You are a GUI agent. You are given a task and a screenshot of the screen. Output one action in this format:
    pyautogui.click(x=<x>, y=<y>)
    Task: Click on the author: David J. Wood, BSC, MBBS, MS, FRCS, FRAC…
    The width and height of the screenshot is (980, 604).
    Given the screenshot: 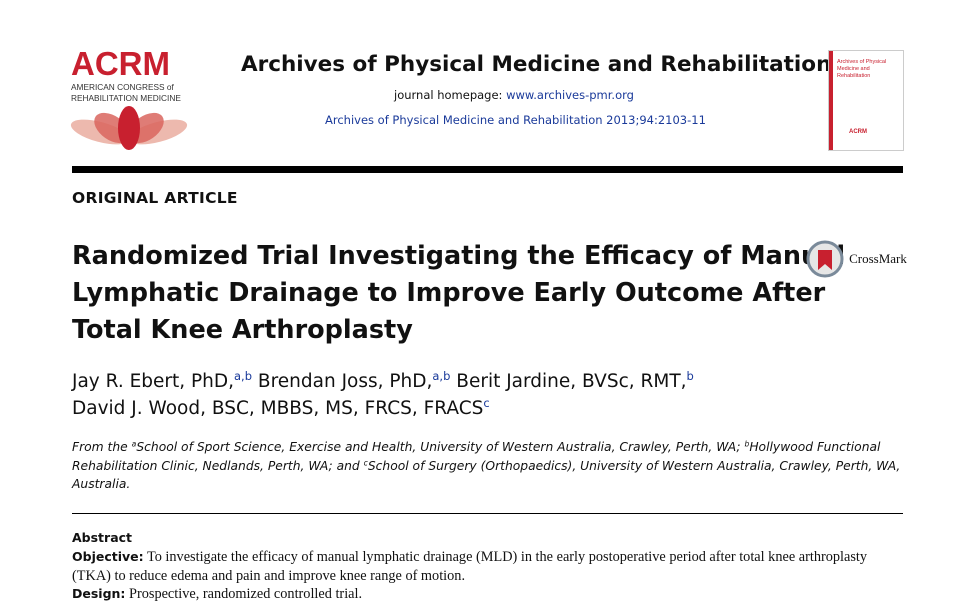 What is the action you would take?
    pyautogui.click(x=278, y=408)
    